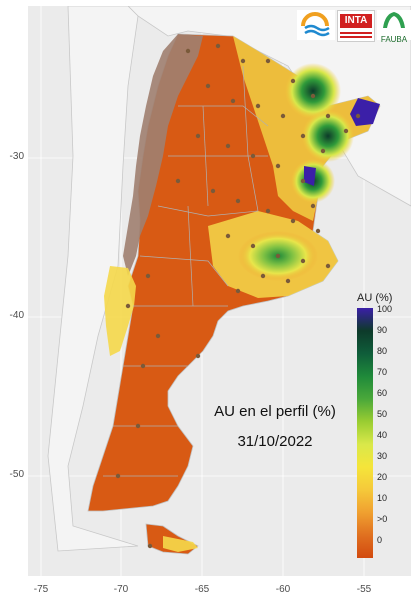  I want to click on inta-logo-text: INTA, so click(356, 21).